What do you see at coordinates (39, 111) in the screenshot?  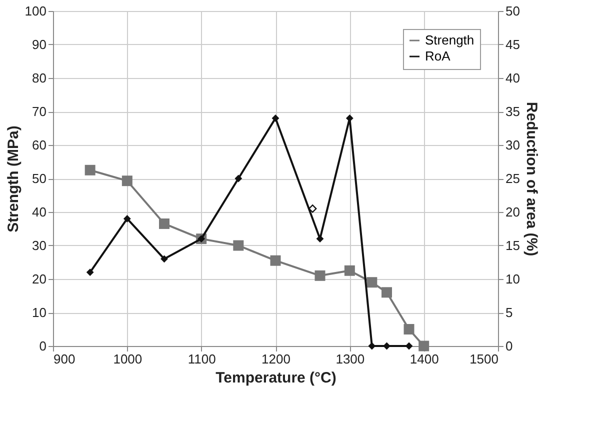 I see `y-tick-label: 70` at bounding box center [39, 111].